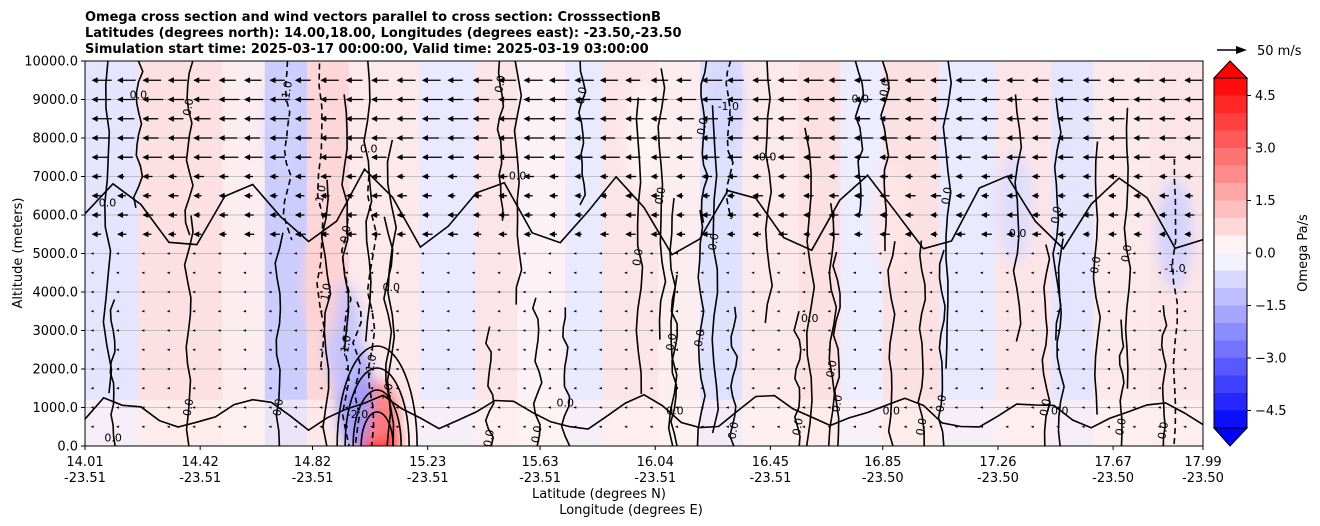  I want to click on contour-label-group: 1.0, so click(326, 291).